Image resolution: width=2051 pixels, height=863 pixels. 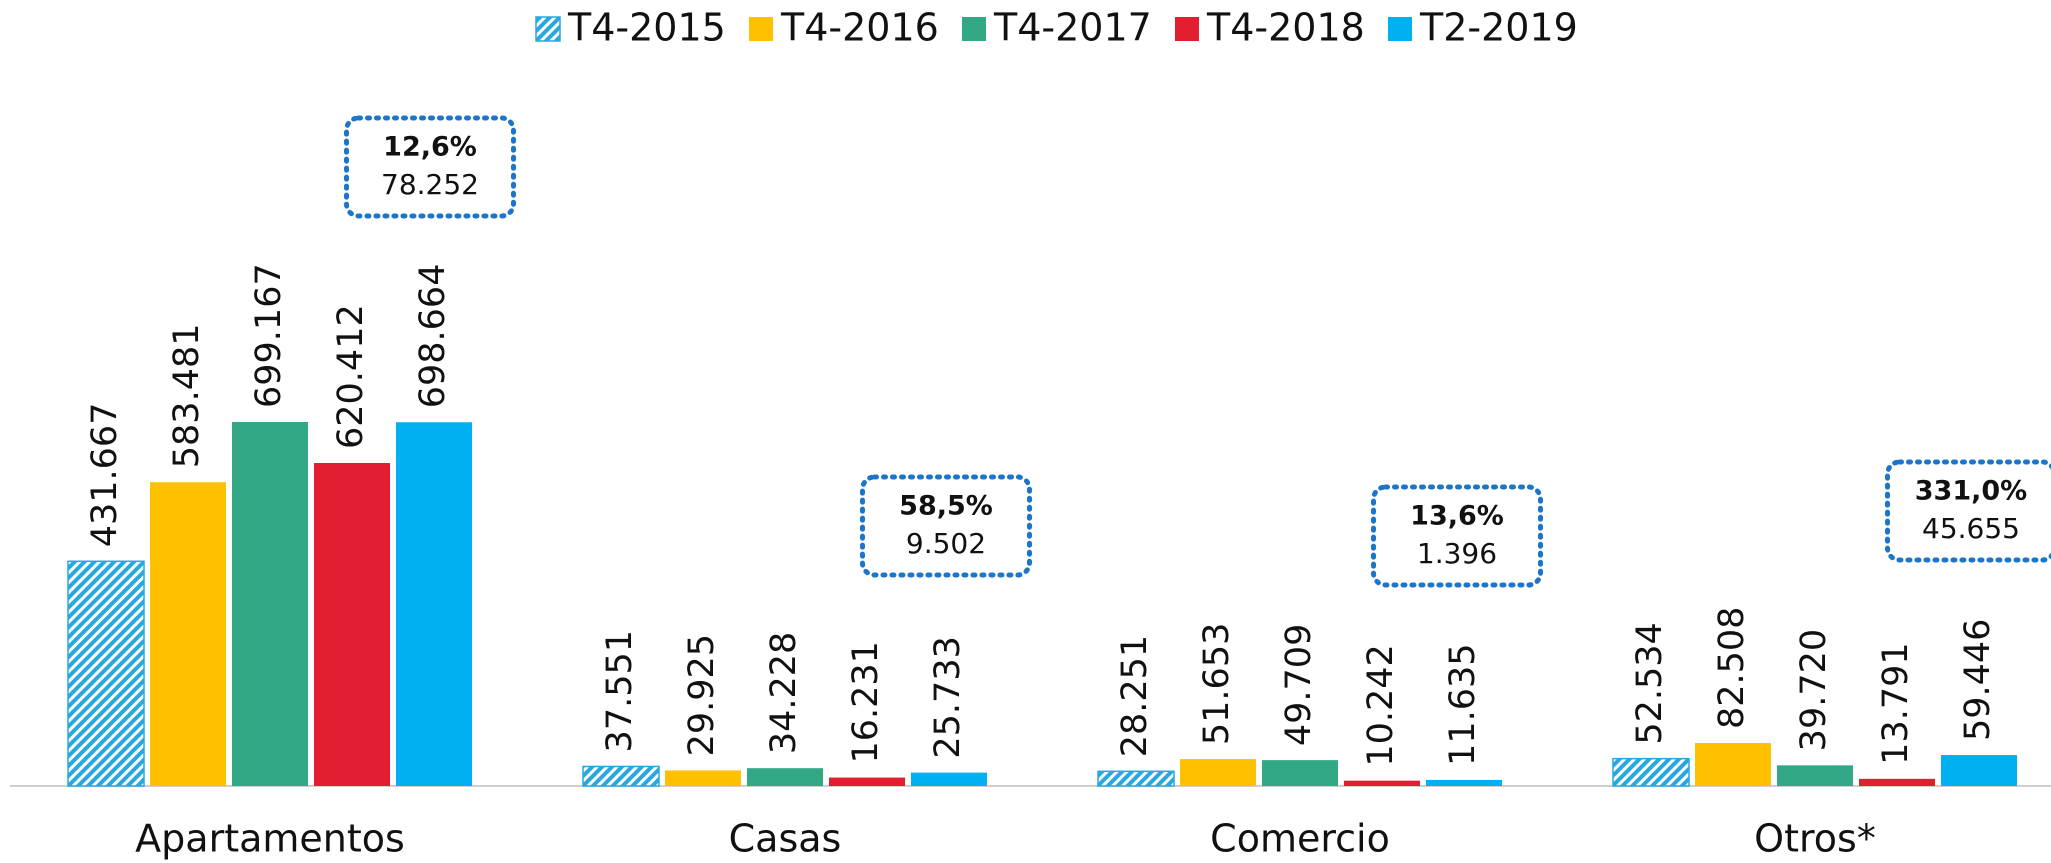 I want to click on value-label: 39.720, so click(x=1814, y=690).